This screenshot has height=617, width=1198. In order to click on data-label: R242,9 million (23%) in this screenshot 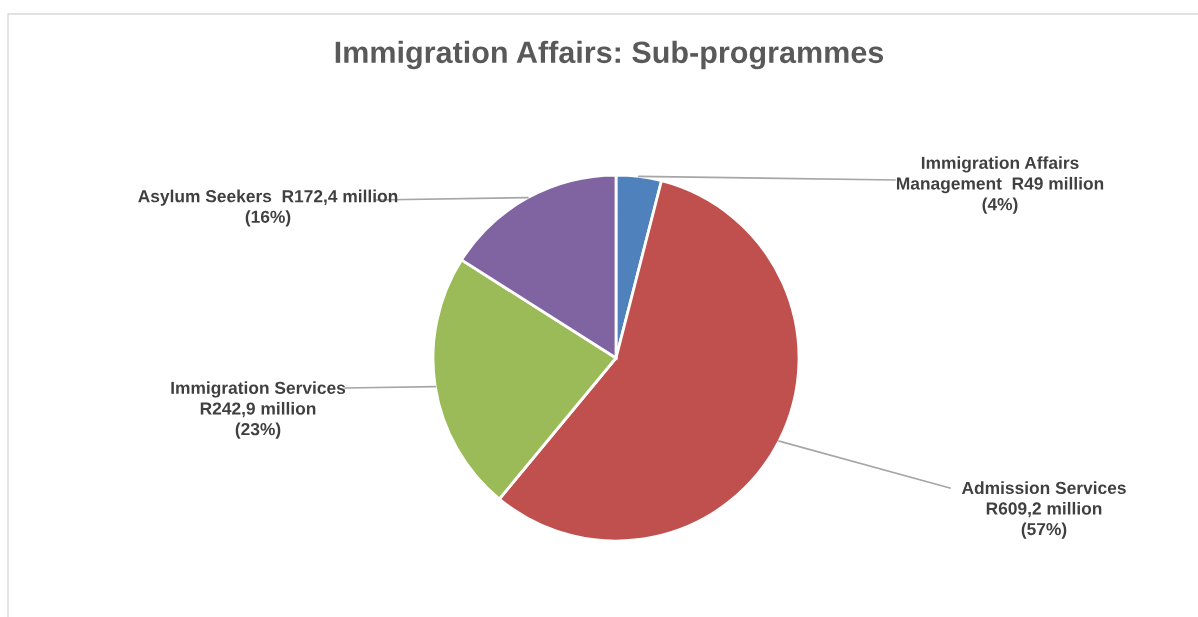, I will do `click(258, 420)`.